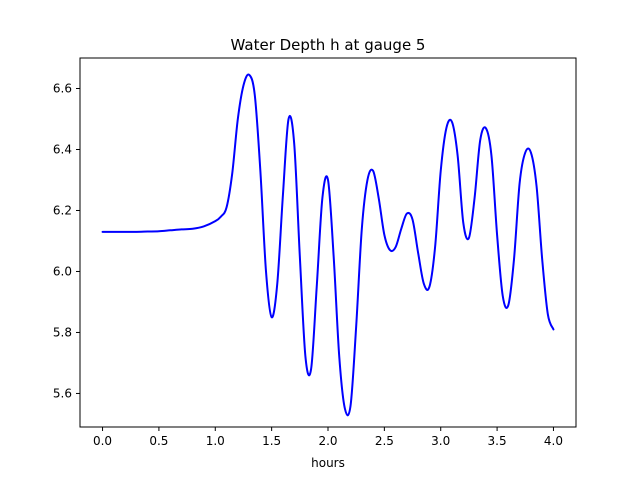 The height and width of the screenshot is (484, 640). What do you see at coordinates (62, 393) in the screenshot?
I see `y-tick-label: 5.6` at bounding box center [62, 393].